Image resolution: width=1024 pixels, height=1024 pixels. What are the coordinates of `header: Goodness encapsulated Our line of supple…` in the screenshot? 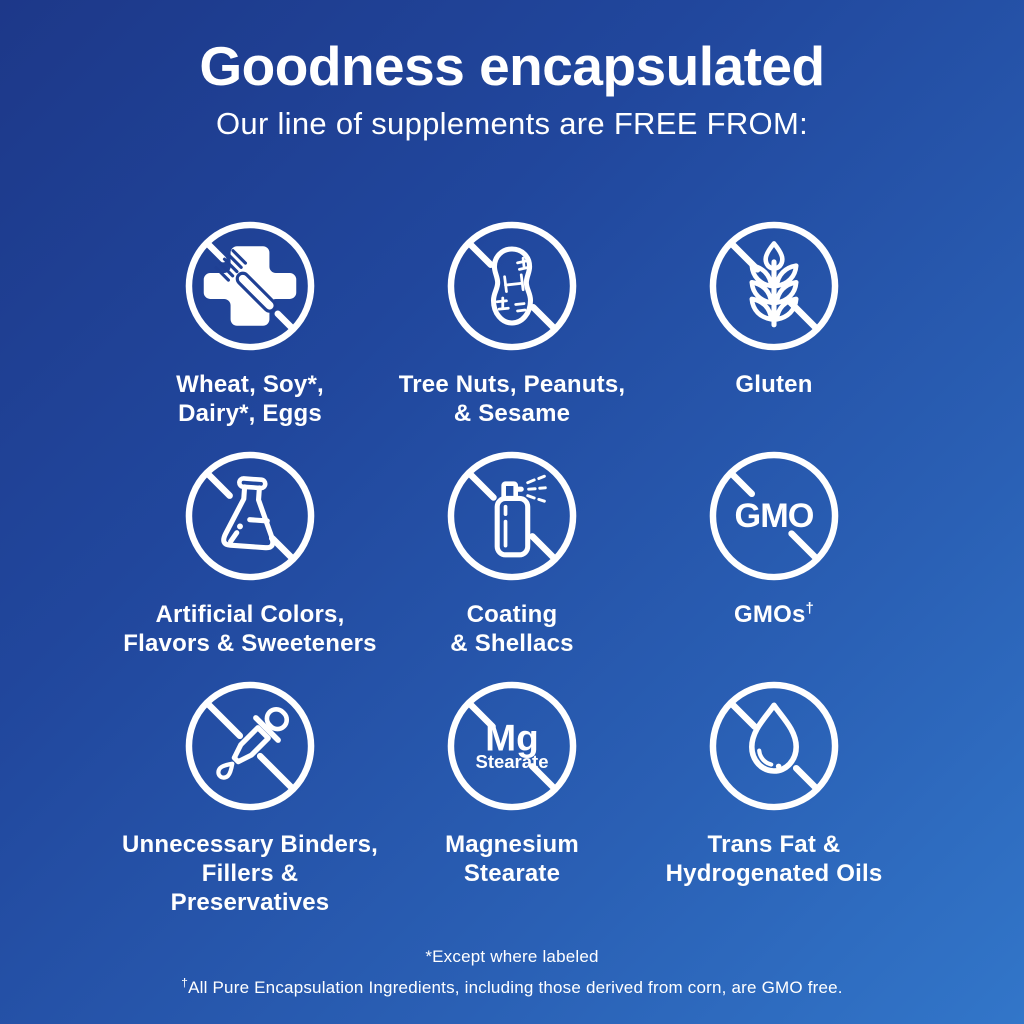 It's located at (512, 89).